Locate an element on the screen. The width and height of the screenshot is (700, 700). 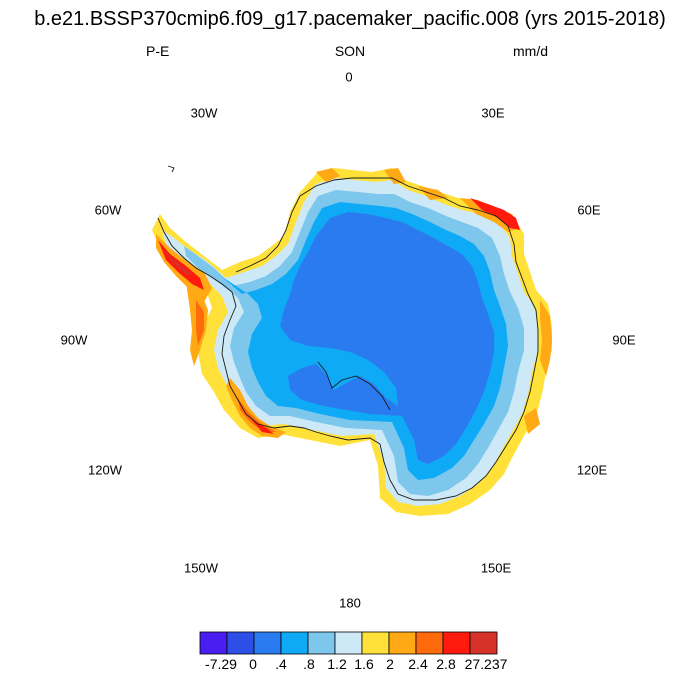
lon-label-90e: 90E is located at coordinates (624, 340).